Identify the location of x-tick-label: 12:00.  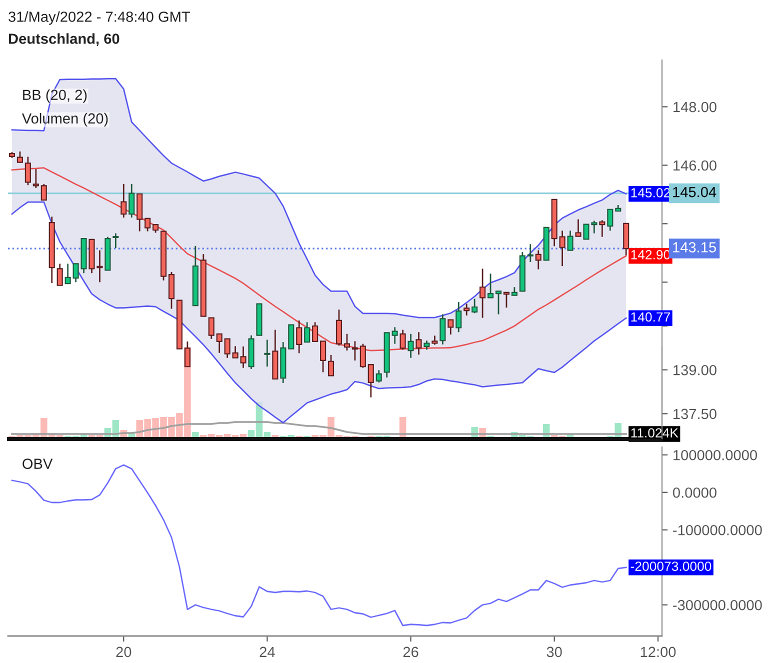
(658, 652).